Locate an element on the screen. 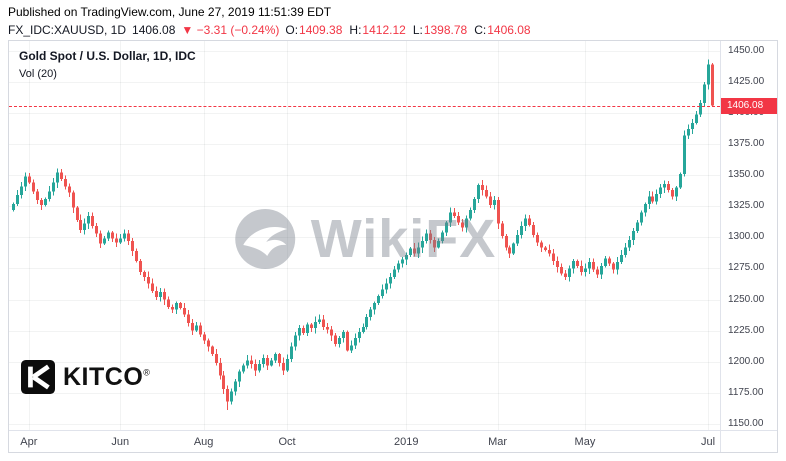  high-value: H:1412.12 is located at coordinates (377, 30).